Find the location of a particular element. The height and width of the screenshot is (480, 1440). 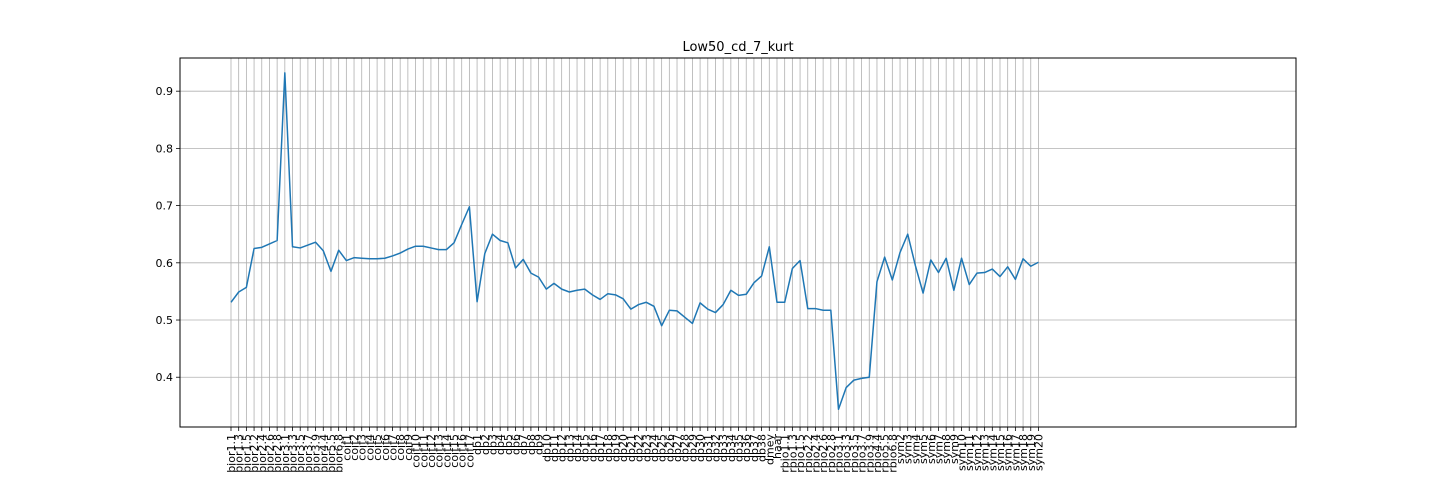

x-tick-label: dmey is located at coordinates (769, 449).